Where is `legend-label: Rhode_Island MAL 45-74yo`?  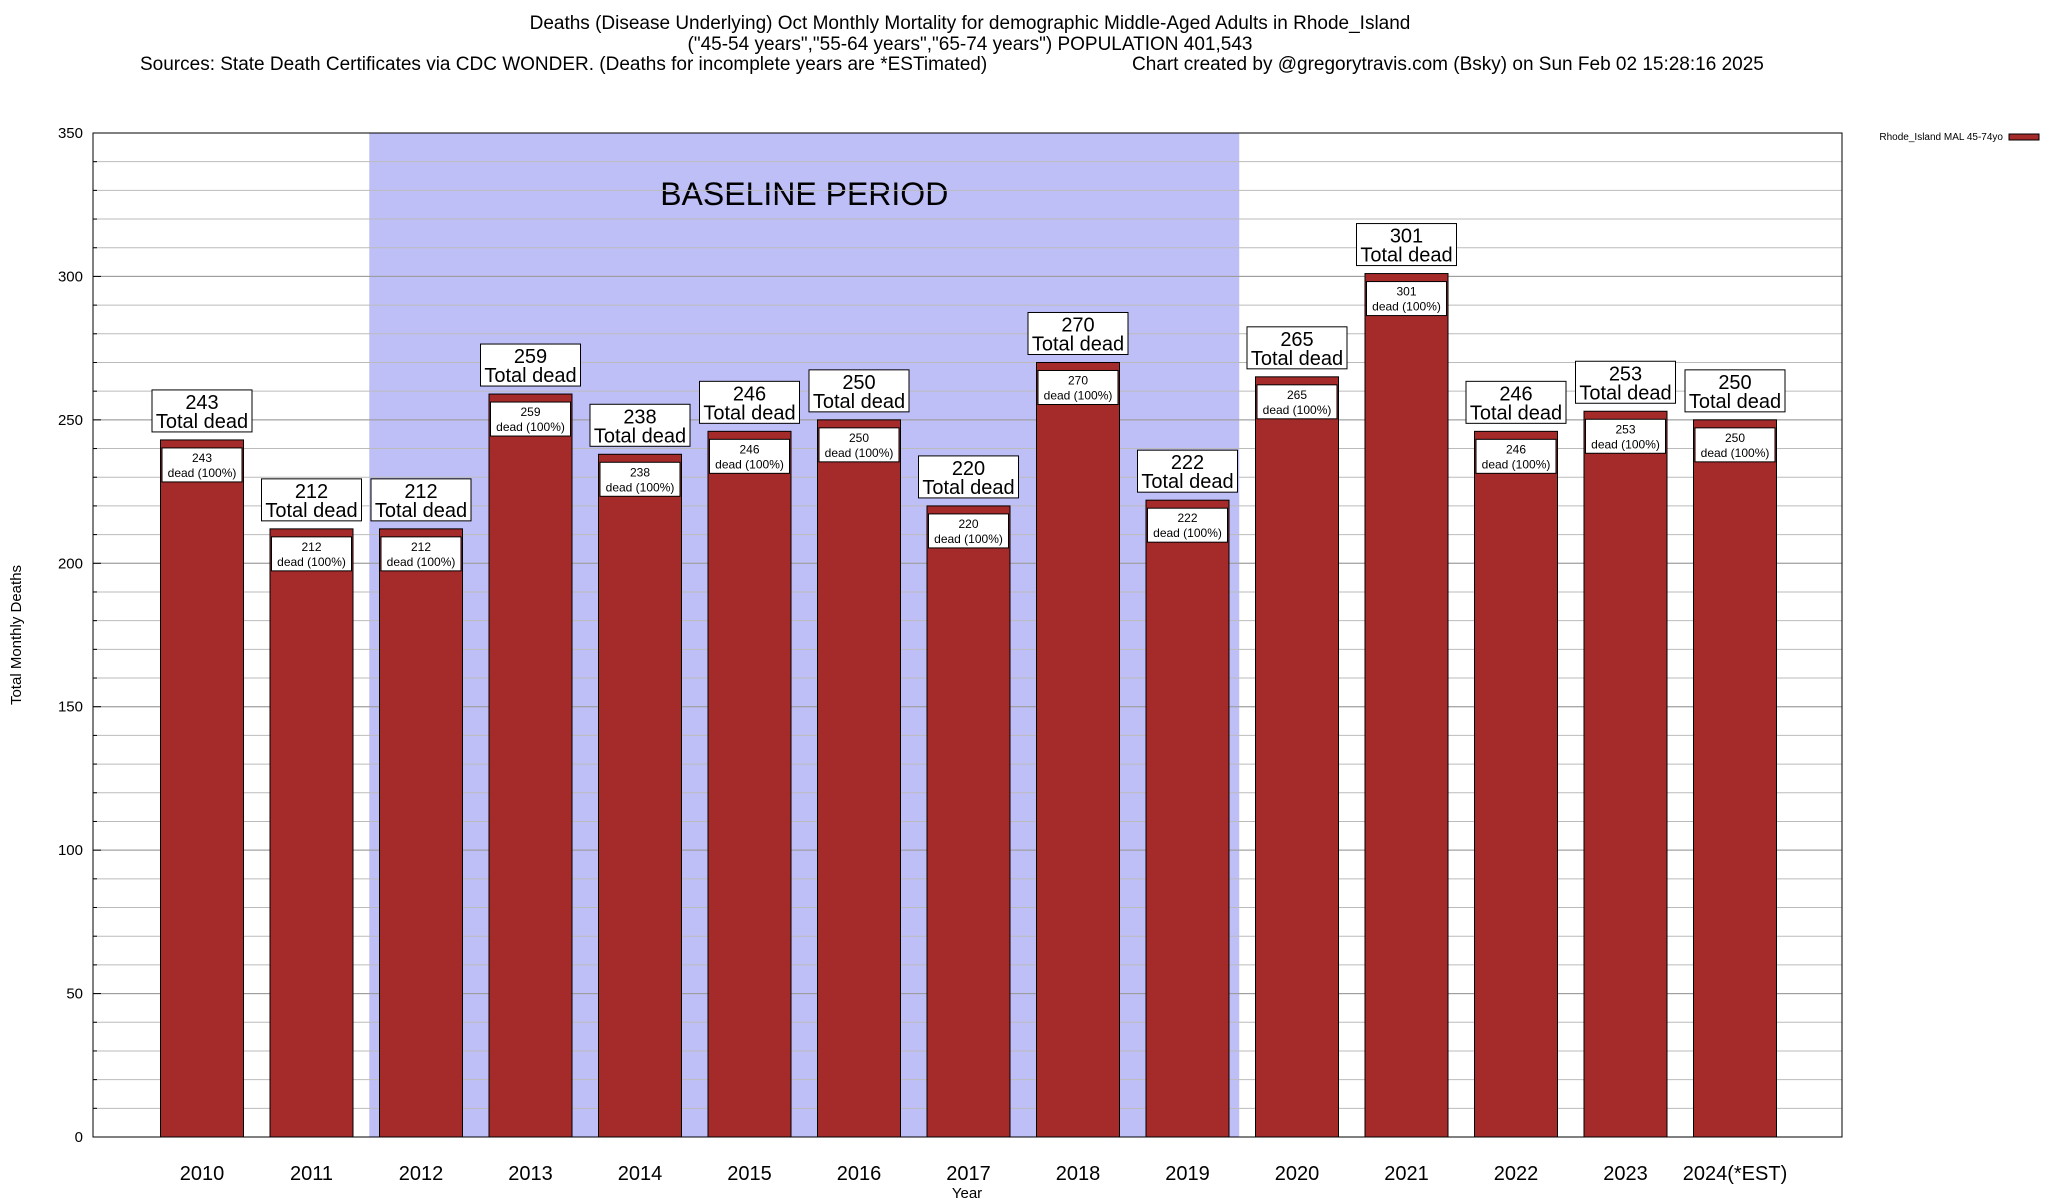
legend-label: Rhode_Island MAL 45-74yo is located at coordinates (1941, 137).